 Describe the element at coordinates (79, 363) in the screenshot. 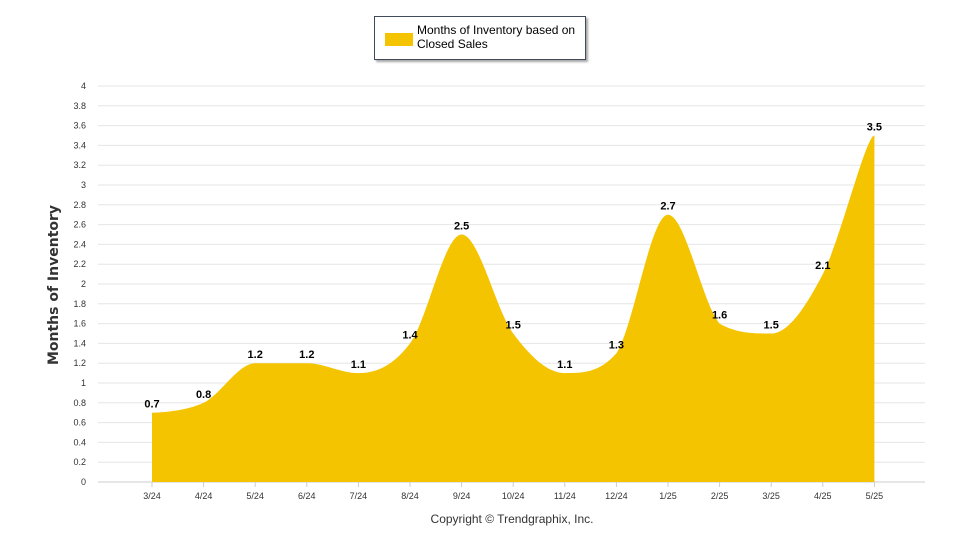

I see `y-tick-label: 1.2` at that location.